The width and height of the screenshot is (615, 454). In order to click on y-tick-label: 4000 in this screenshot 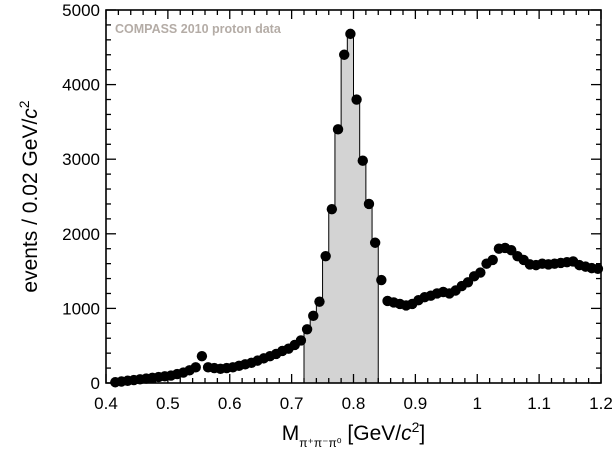, I will do `click(81, 85)`.